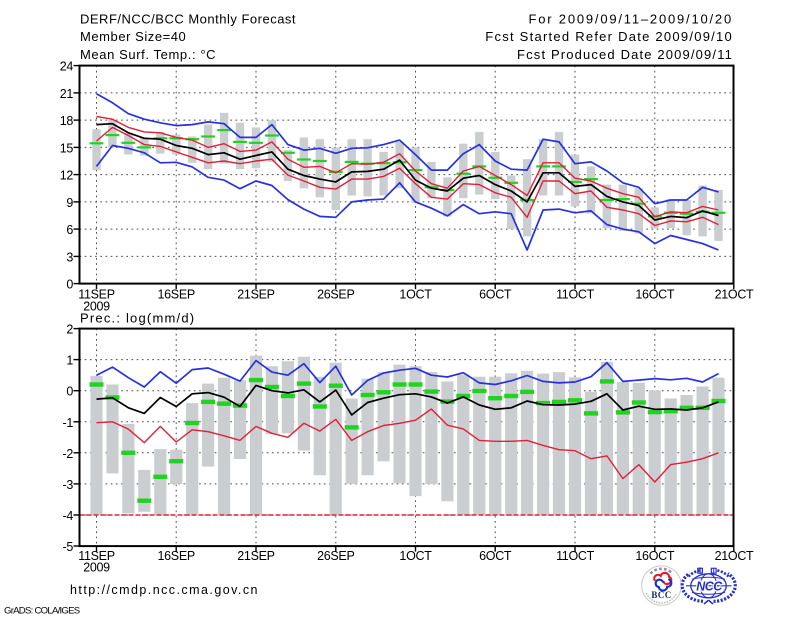 The height and width of the screenshot is (618, 800). Describe the element at coordinates (69, 361) in the screenshot. I see `svg-text: 1` at that location.